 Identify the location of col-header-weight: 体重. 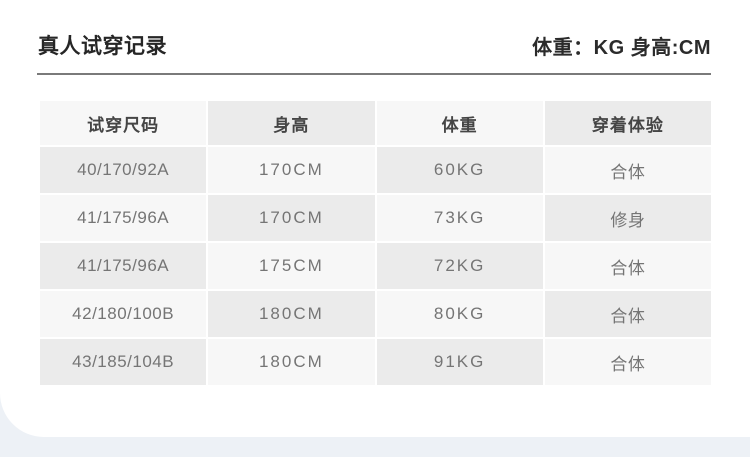
(459, 123).